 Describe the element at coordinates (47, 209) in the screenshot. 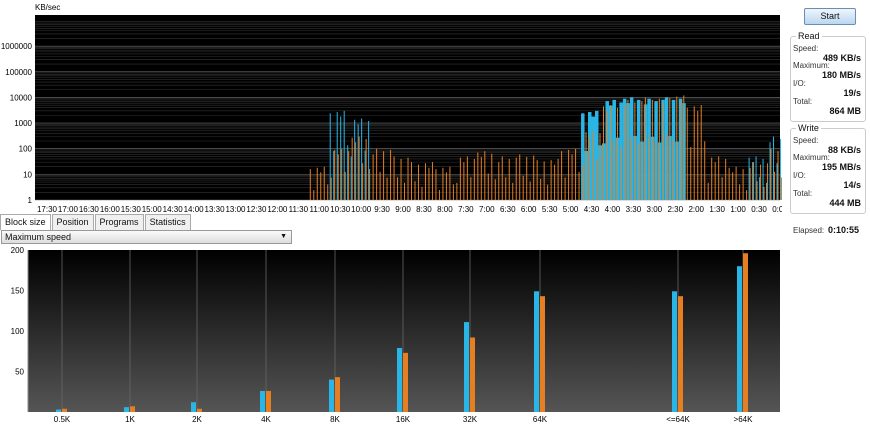

I see `x-tick-label: 17:30` at that location.